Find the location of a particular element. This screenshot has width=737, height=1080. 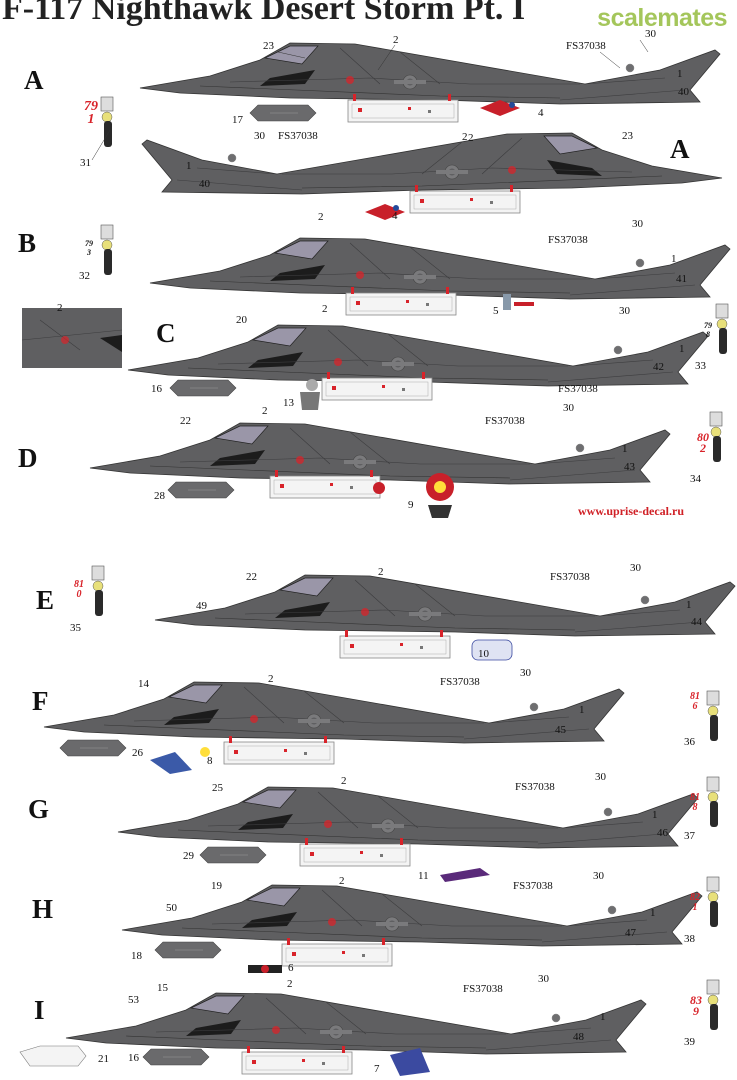

callout: 15 is located at coordinates (162, 988).